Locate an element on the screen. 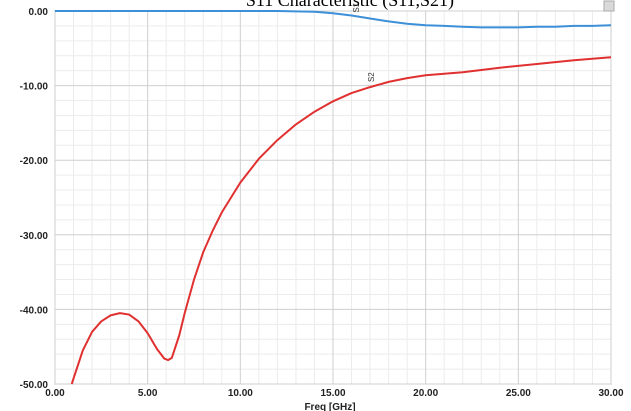 This screenshot has height=411, width=631. y-tick-label: -10.00 is located at coordinates (34, 87).